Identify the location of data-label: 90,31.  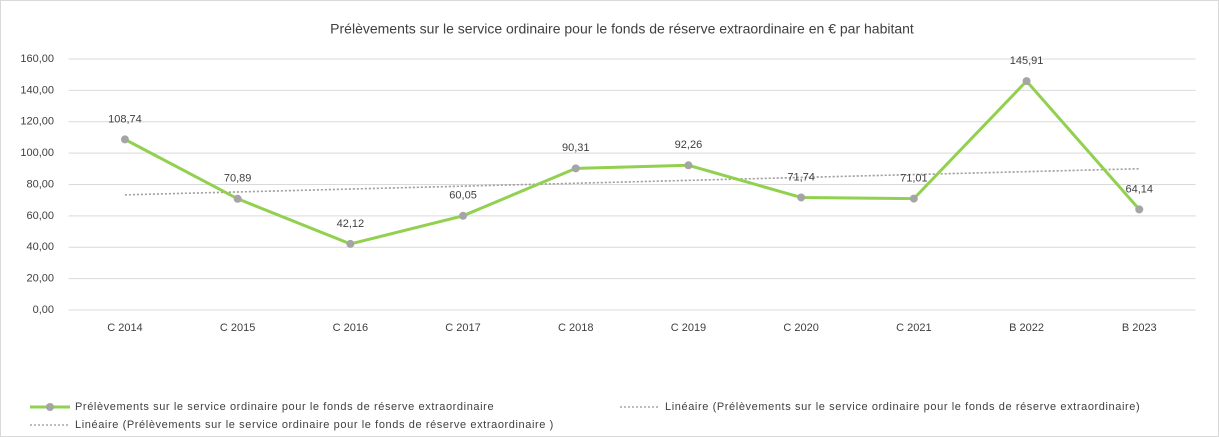
(576, 148).